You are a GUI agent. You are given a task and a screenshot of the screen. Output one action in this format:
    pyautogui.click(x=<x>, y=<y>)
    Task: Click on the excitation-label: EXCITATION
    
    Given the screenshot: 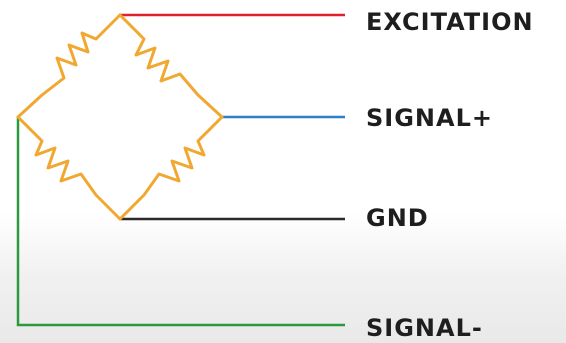 What is the action you would take?
    pyautogui.click(x=450, y=22)
    